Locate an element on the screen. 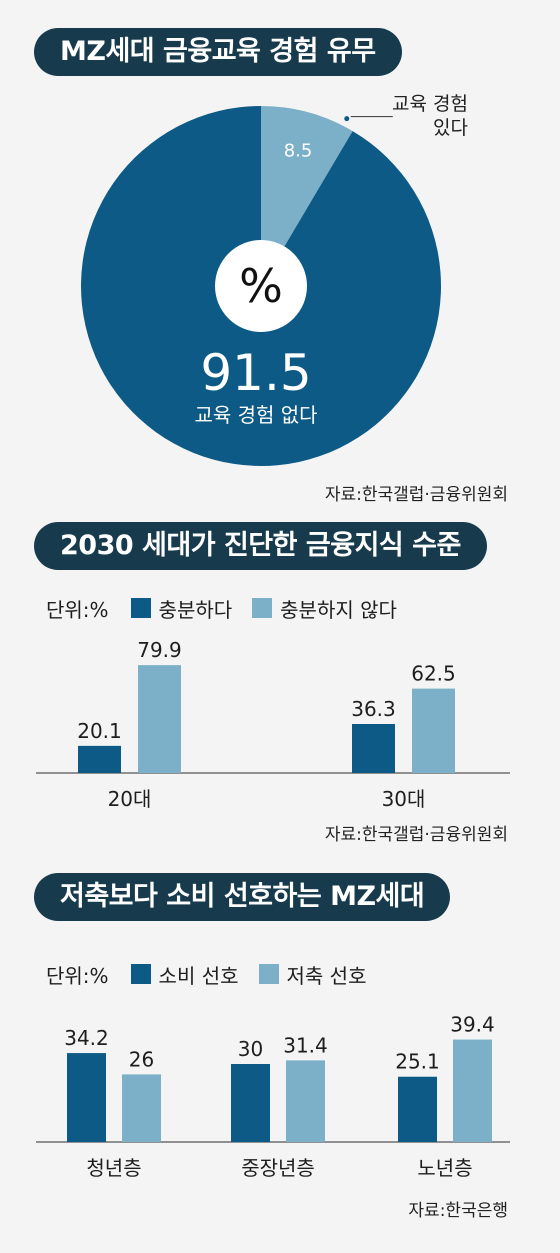 The height and width of the screenshot is (1253, 560). knowledge-chart-legend: 단위:% 충분하다 충분하지 않다 is located at coordinates (231, 608).